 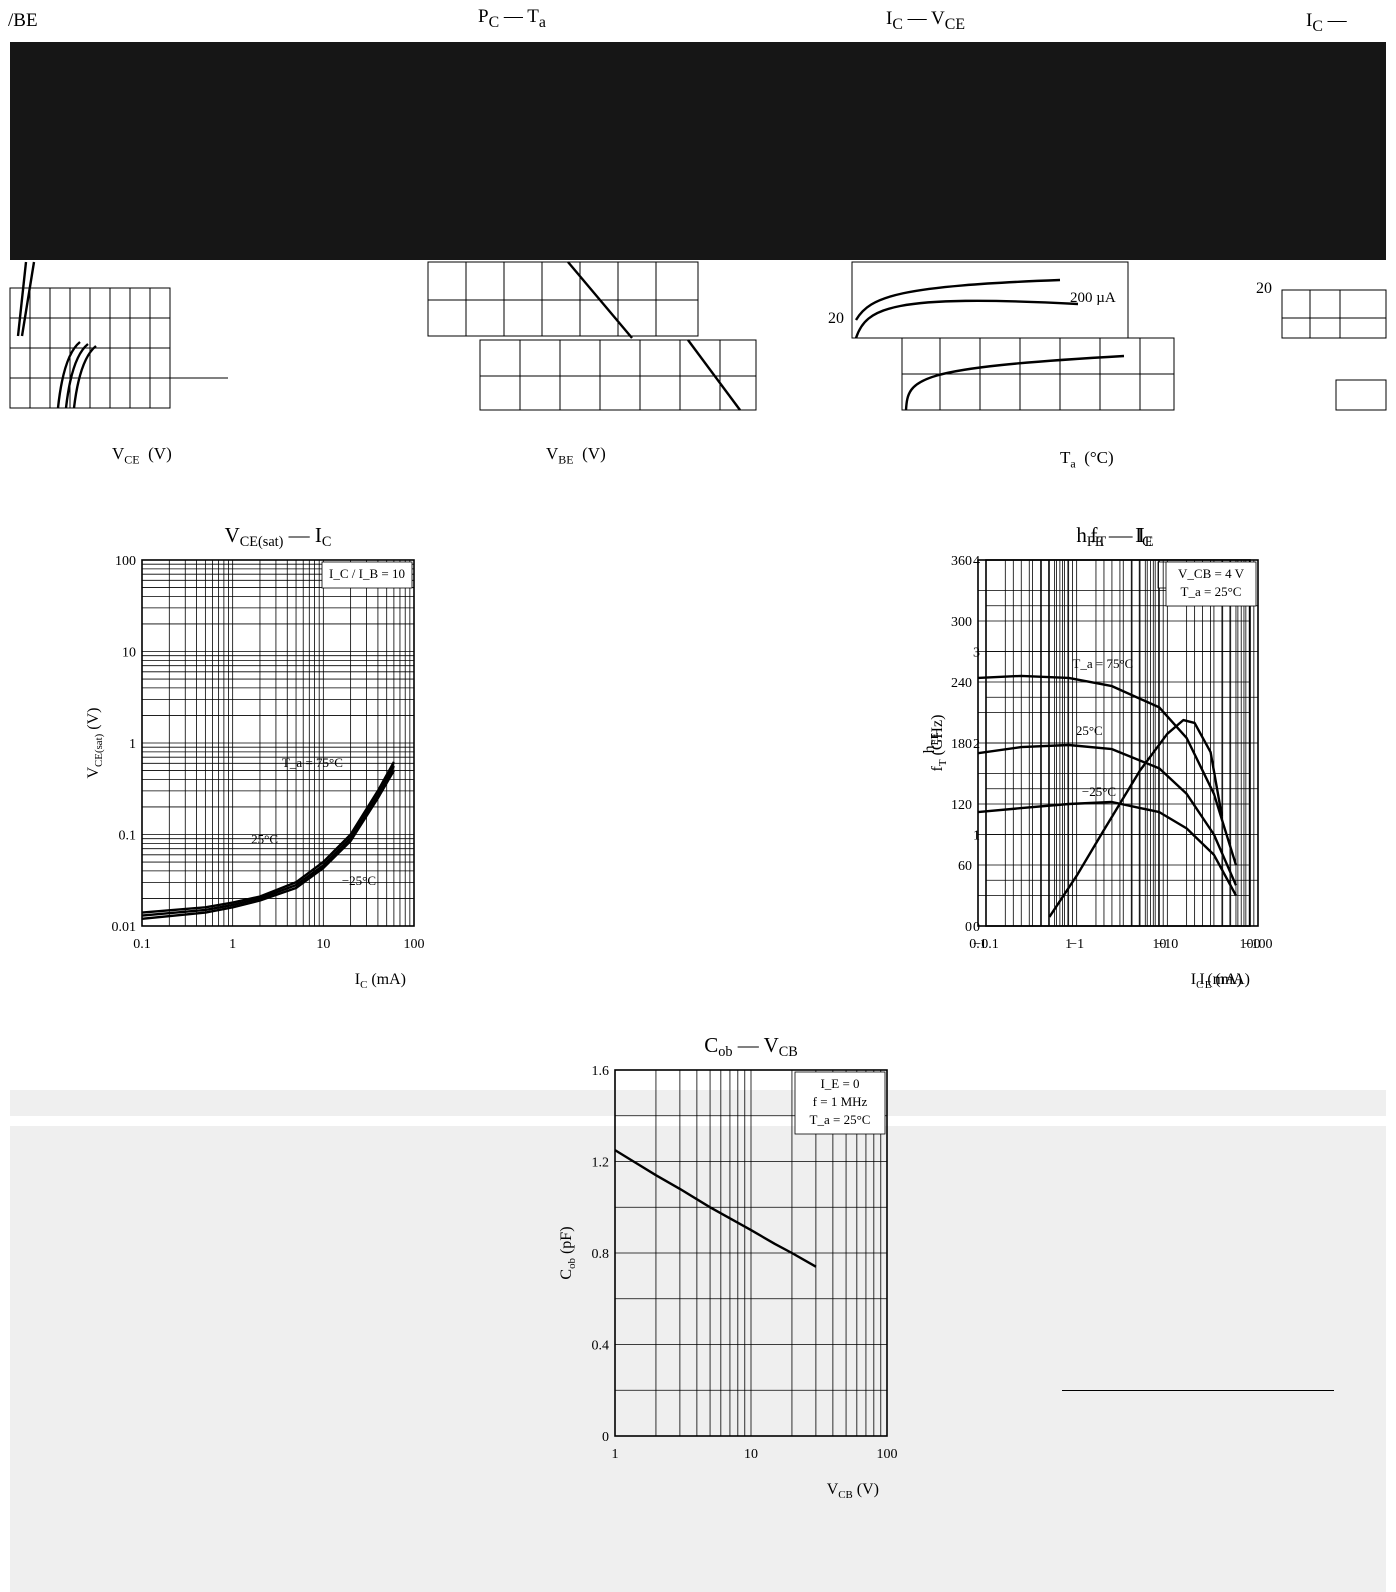 I want to click on chart-title: VCE(sat) — IC, so click(x=278, y=536).